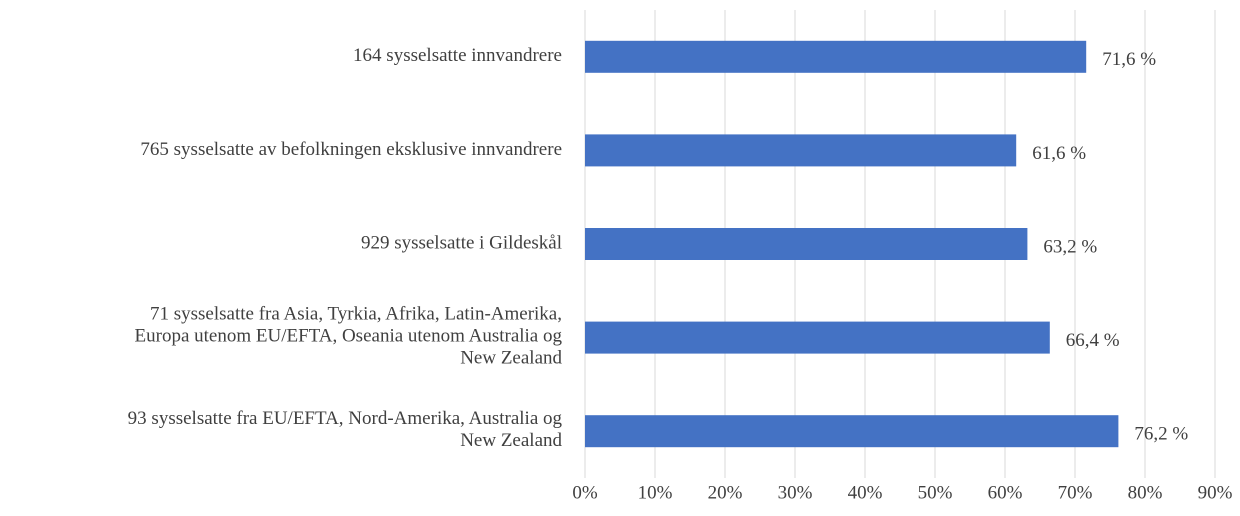  What do you see at coordinates (461, 242) in the screenshot?
I see `y-tick-label: 929 sysselsatte i Gildeskål` at bounding box center [461, 242].